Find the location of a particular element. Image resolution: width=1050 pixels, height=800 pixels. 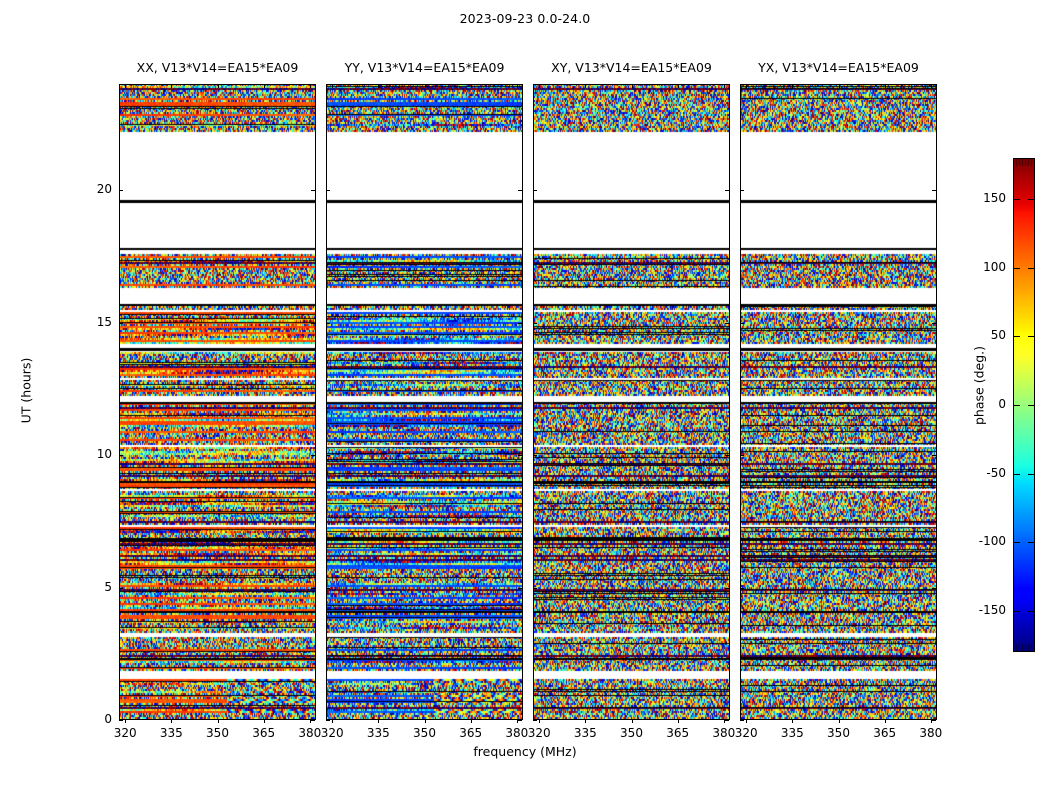

y-tick-label: 5 is located at coordinates (108, 586).